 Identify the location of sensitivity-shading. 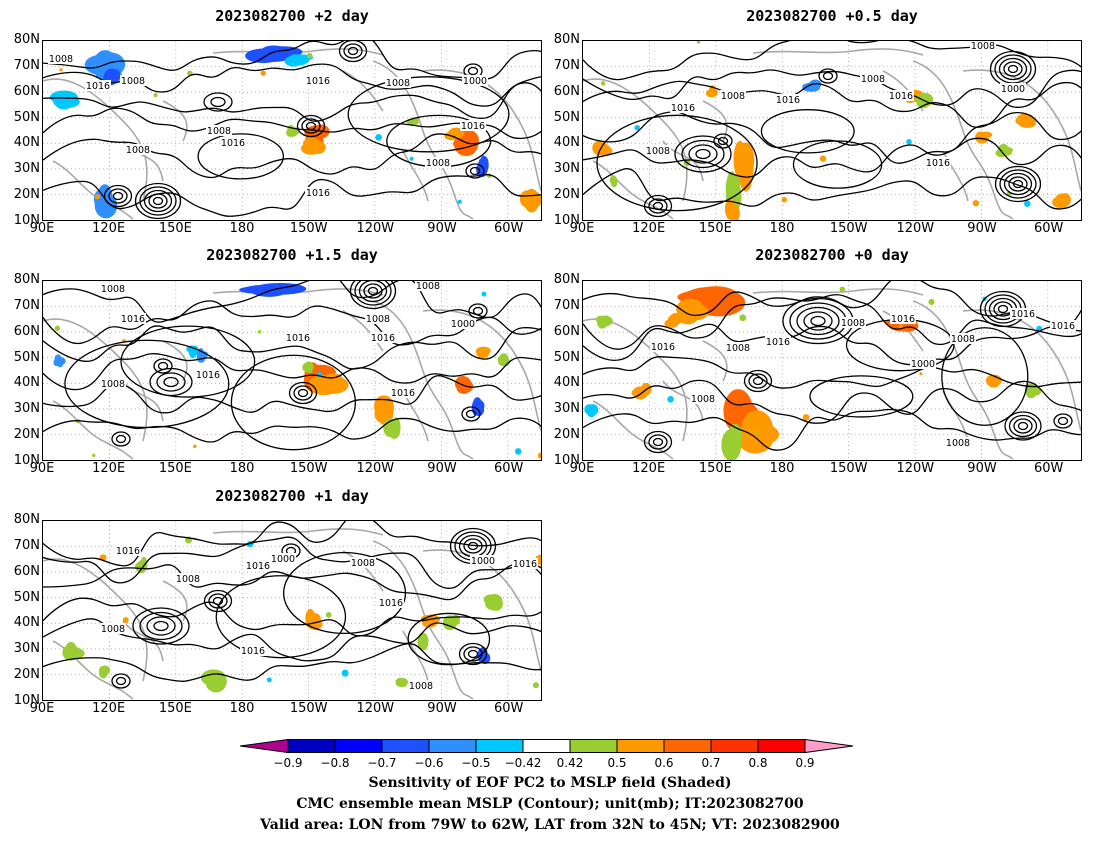
(813, 373).